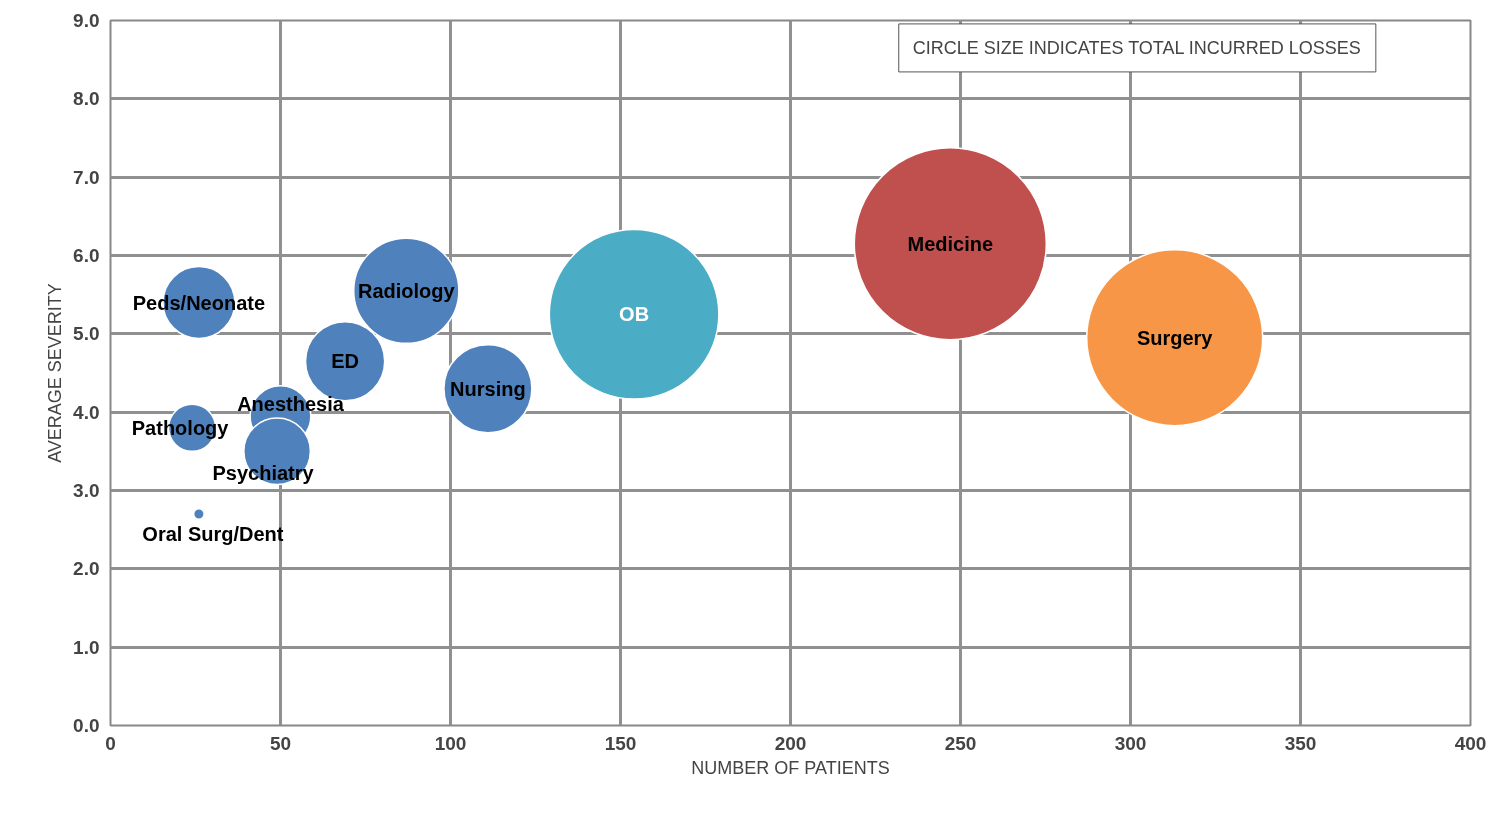  Describe the element at coordinates (1175, 337) in the screenshot. I see `series-label: Surgery` at that location.